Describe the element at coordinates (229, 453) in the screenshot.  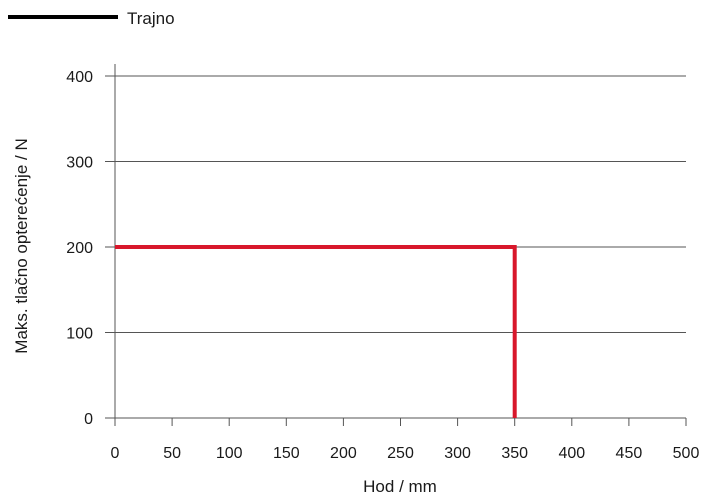
I see `x-tick-label: 100` at that location.